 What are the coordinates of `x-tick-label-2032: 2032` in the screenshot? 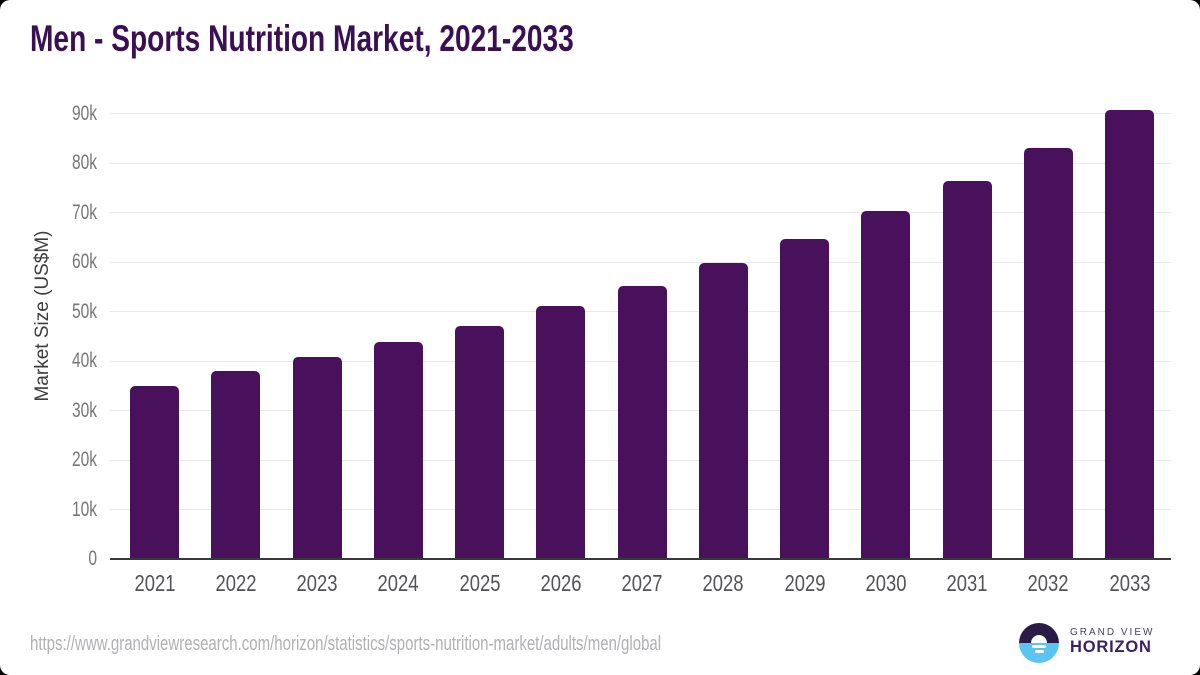 It's located at (1048, 583).